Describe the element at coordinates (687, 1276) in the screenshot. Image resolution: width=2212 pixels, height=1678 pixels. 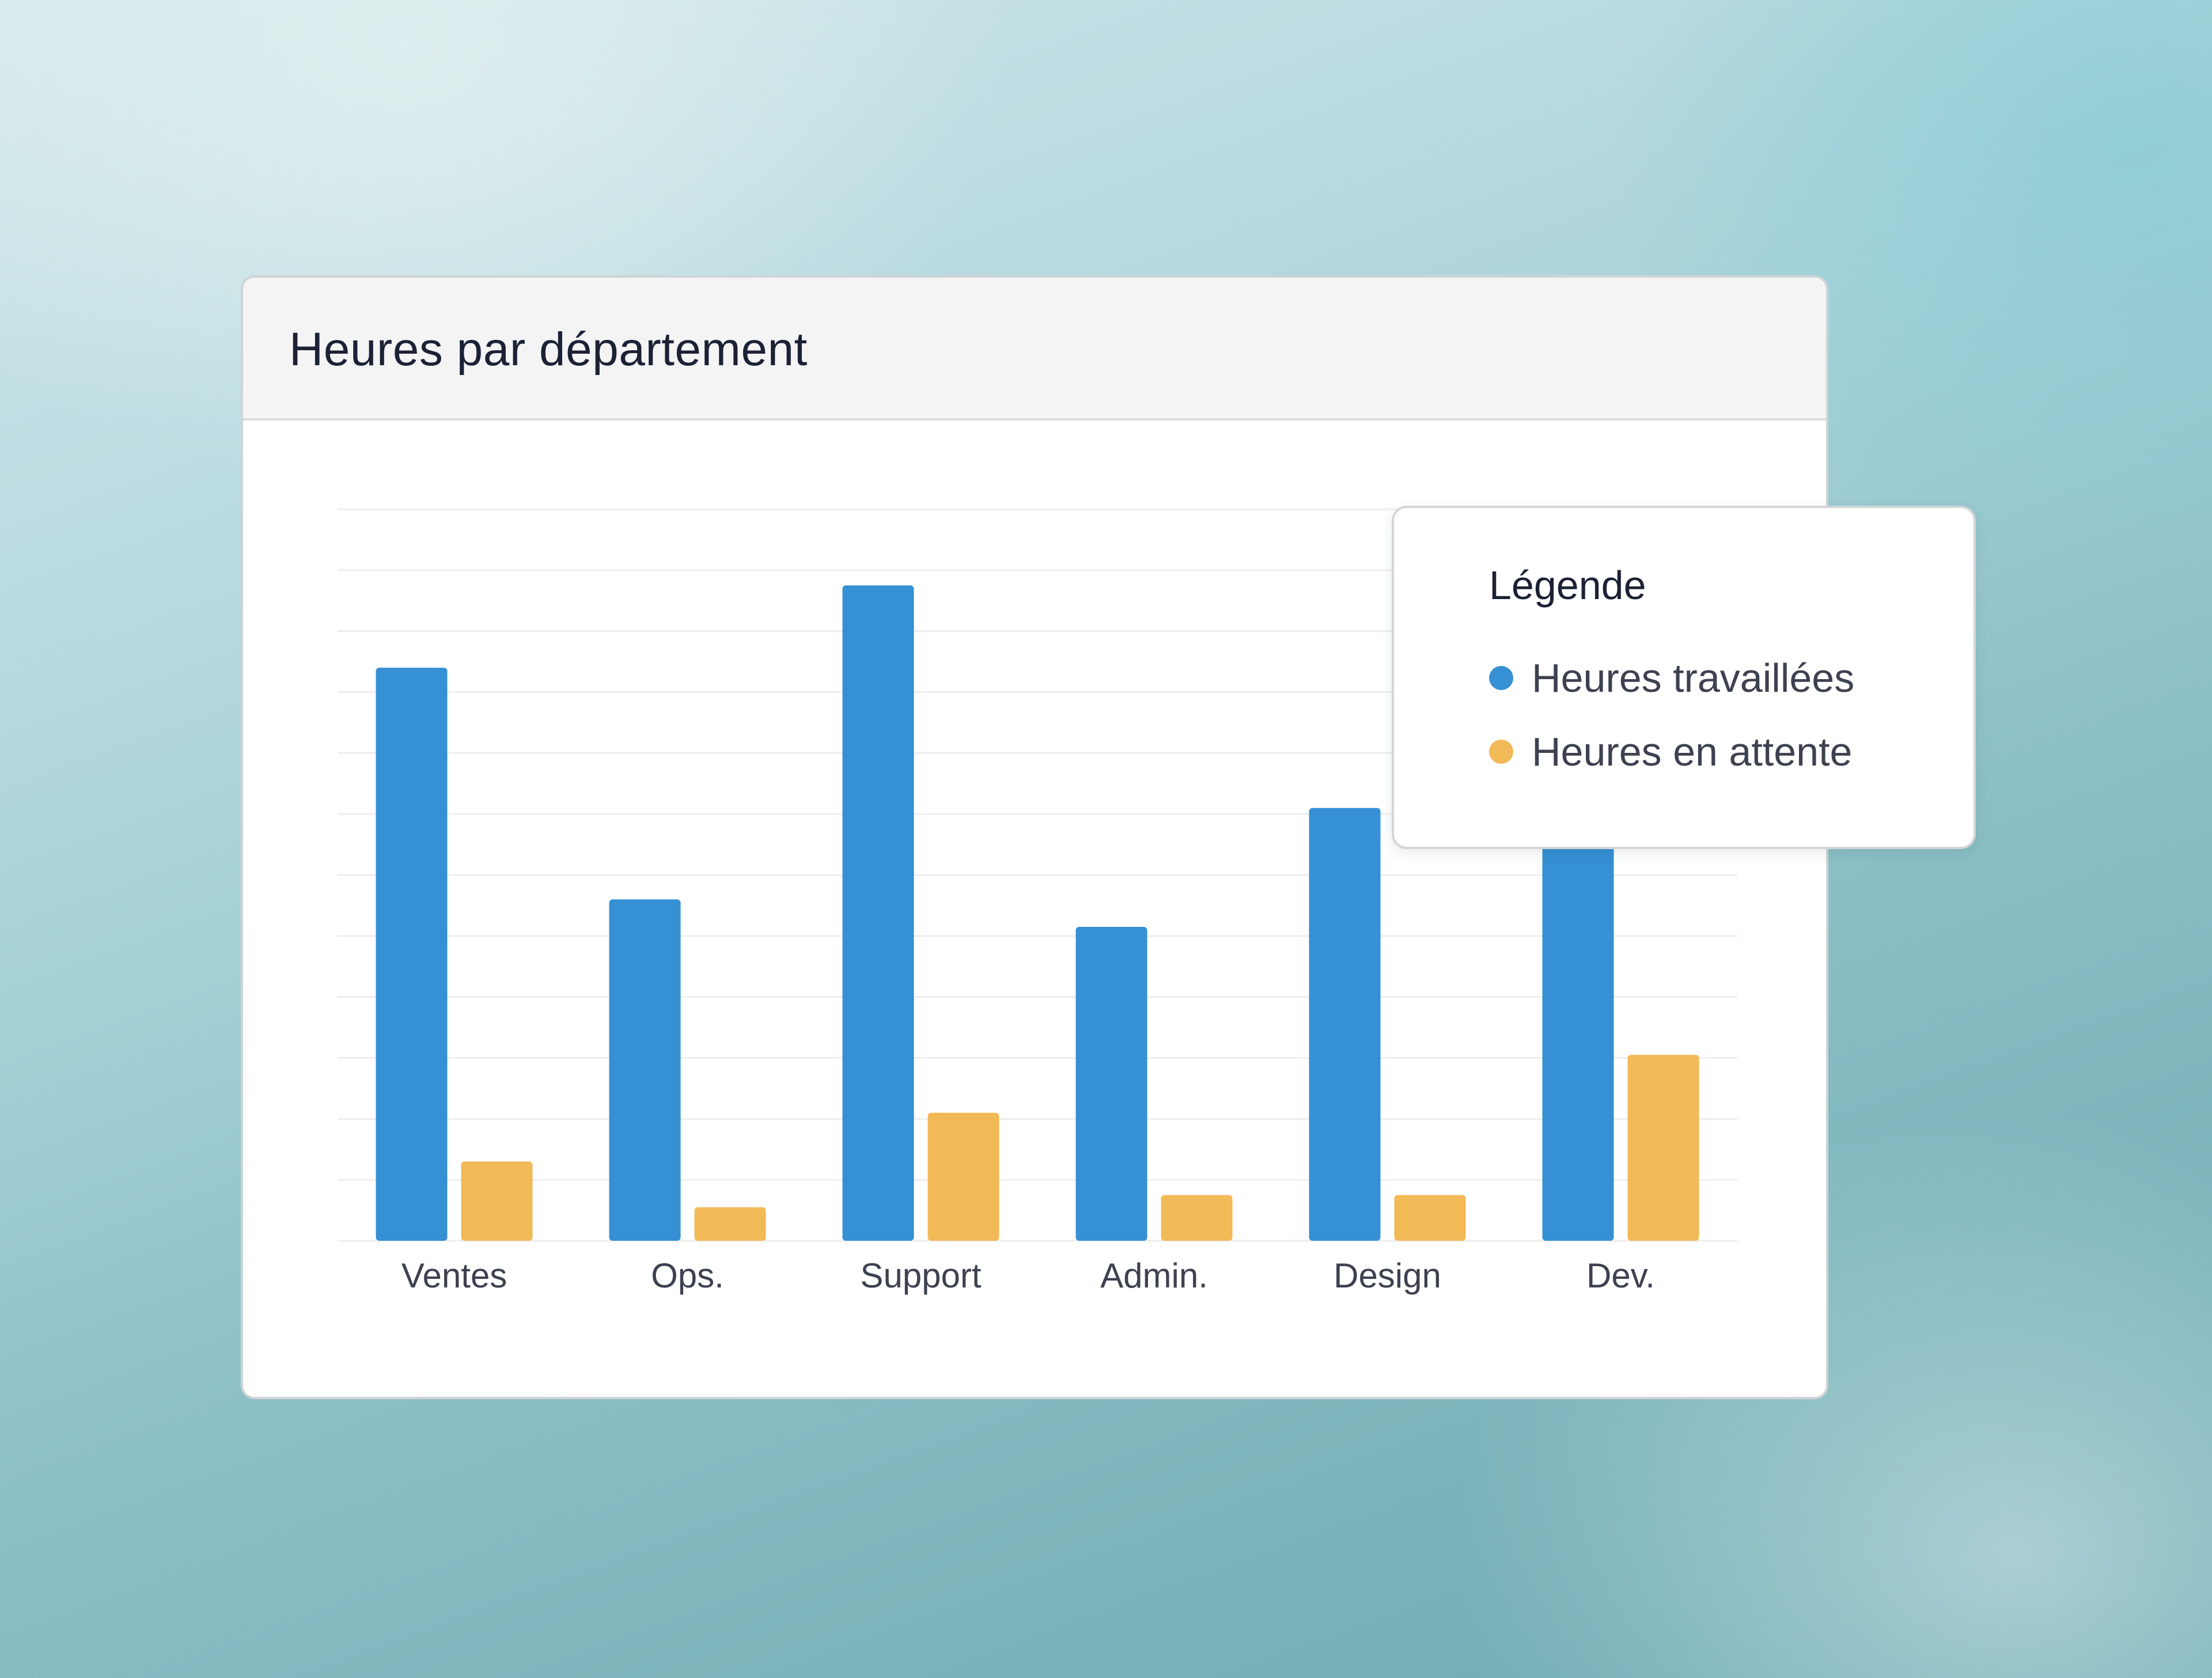
I see `x-tick-label: Ops.` at that location.